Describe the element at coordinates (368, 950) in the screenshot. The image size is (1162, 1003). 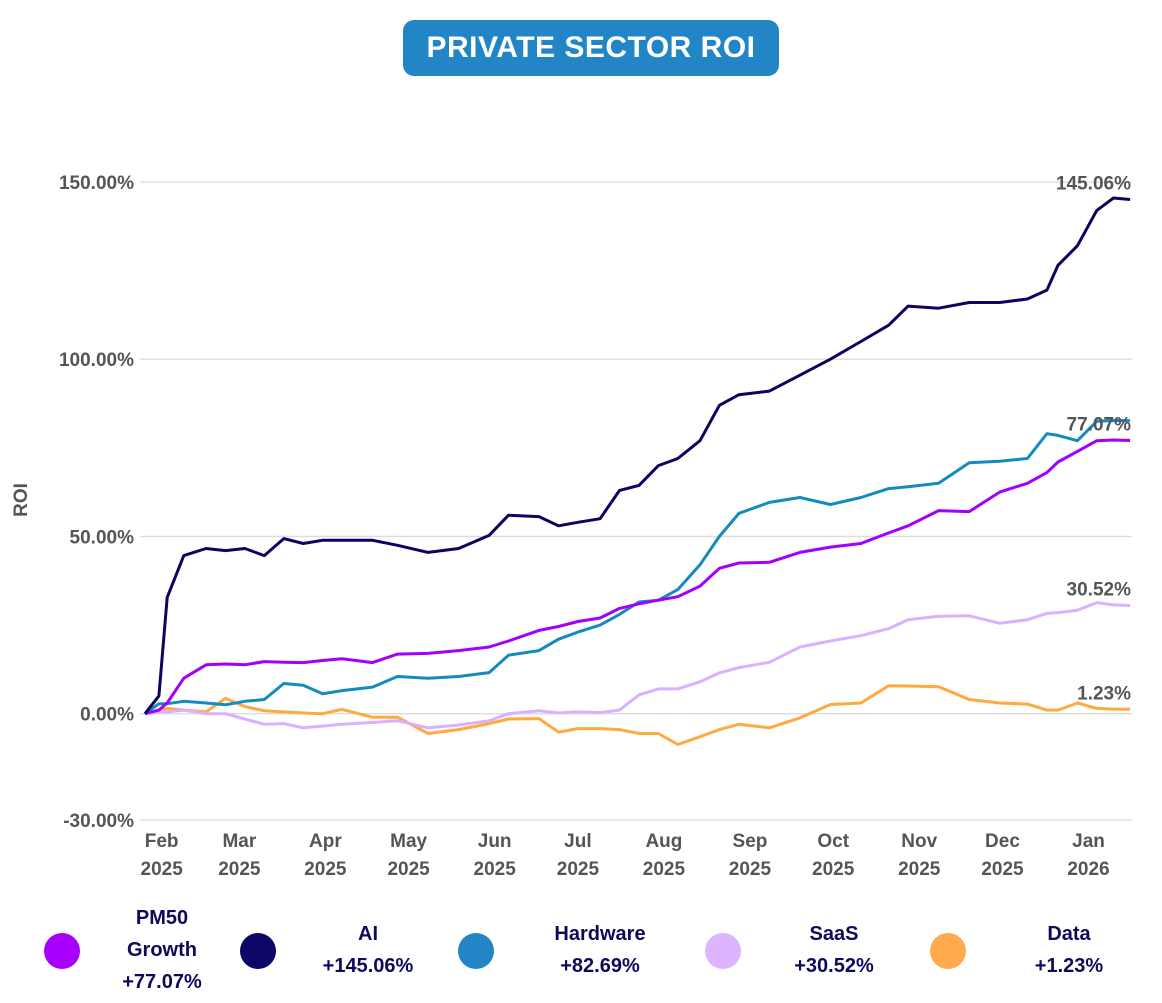
I see `legend-label: AI +145.06%` at that location.